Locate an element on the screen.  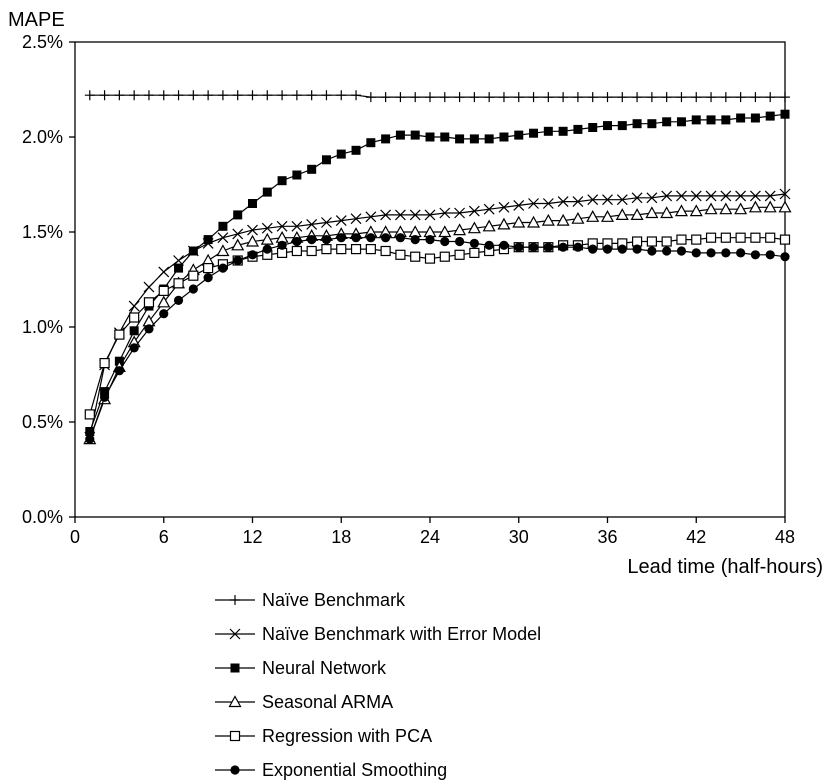
legend-item: Regression with PCA is located at coordinates (323, 736).